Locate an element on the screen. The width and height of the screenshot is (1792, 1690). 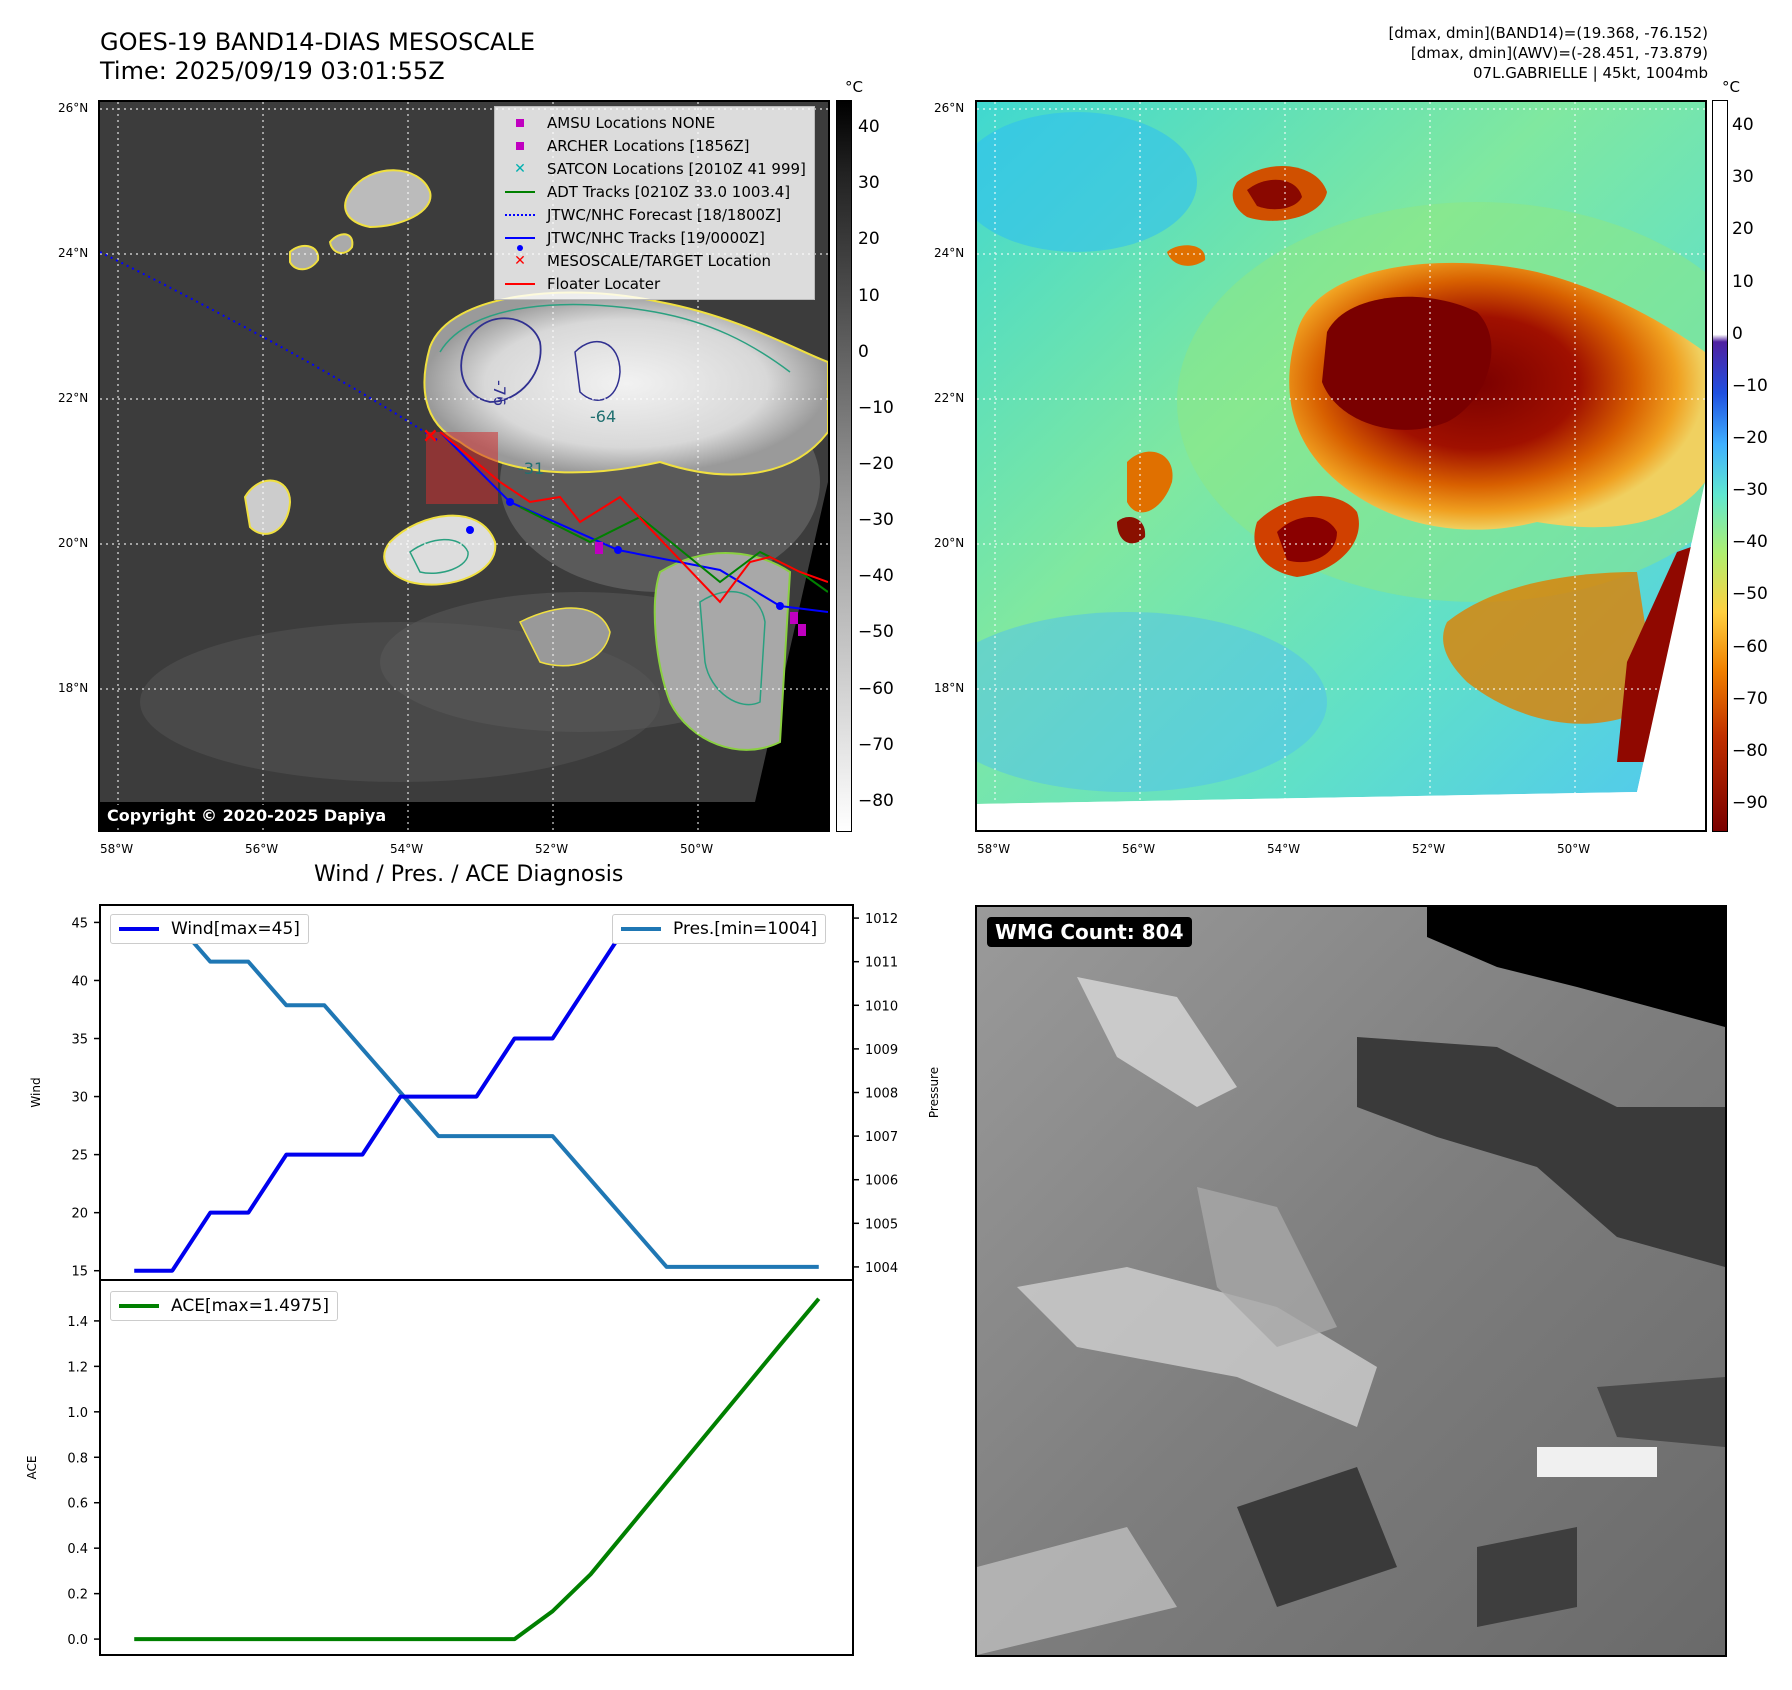
ace-tick-label: 1.2 is located at coordinates (77, 1367).